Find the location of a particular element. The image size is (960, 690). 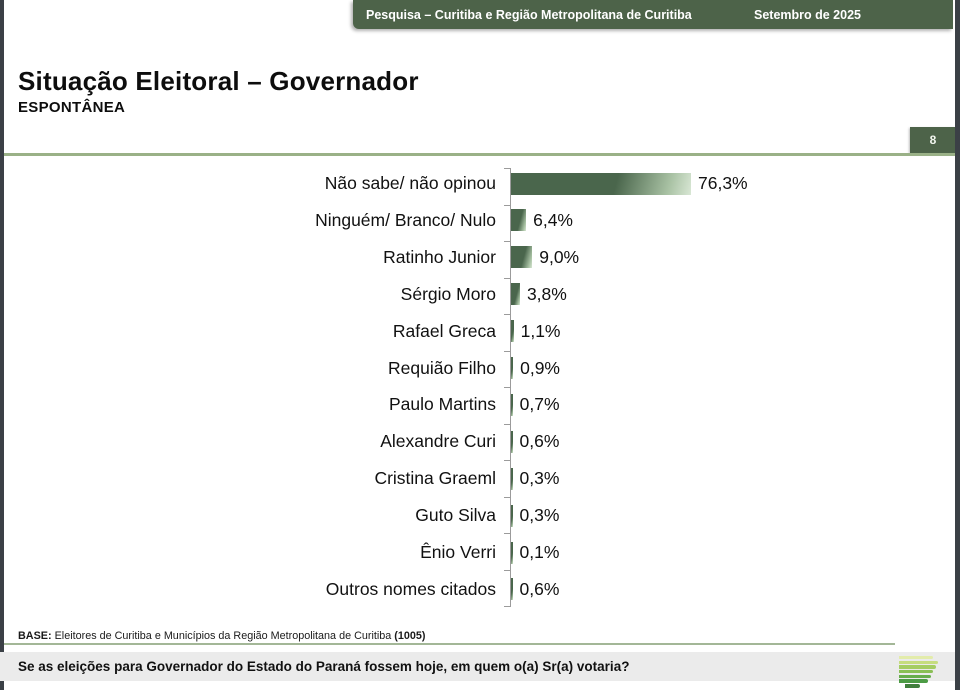

institute-logo is located at coordinates (921, 672).